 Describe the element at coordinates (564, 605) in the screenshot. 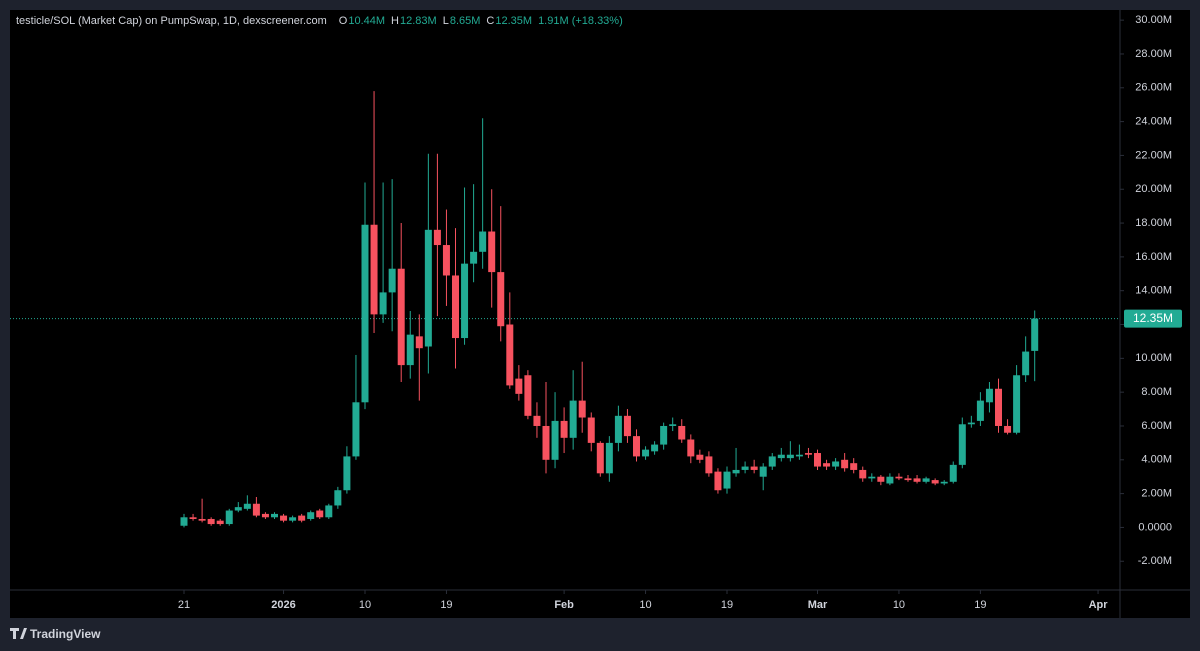

I see `x-tick-label: Feb` at that location.